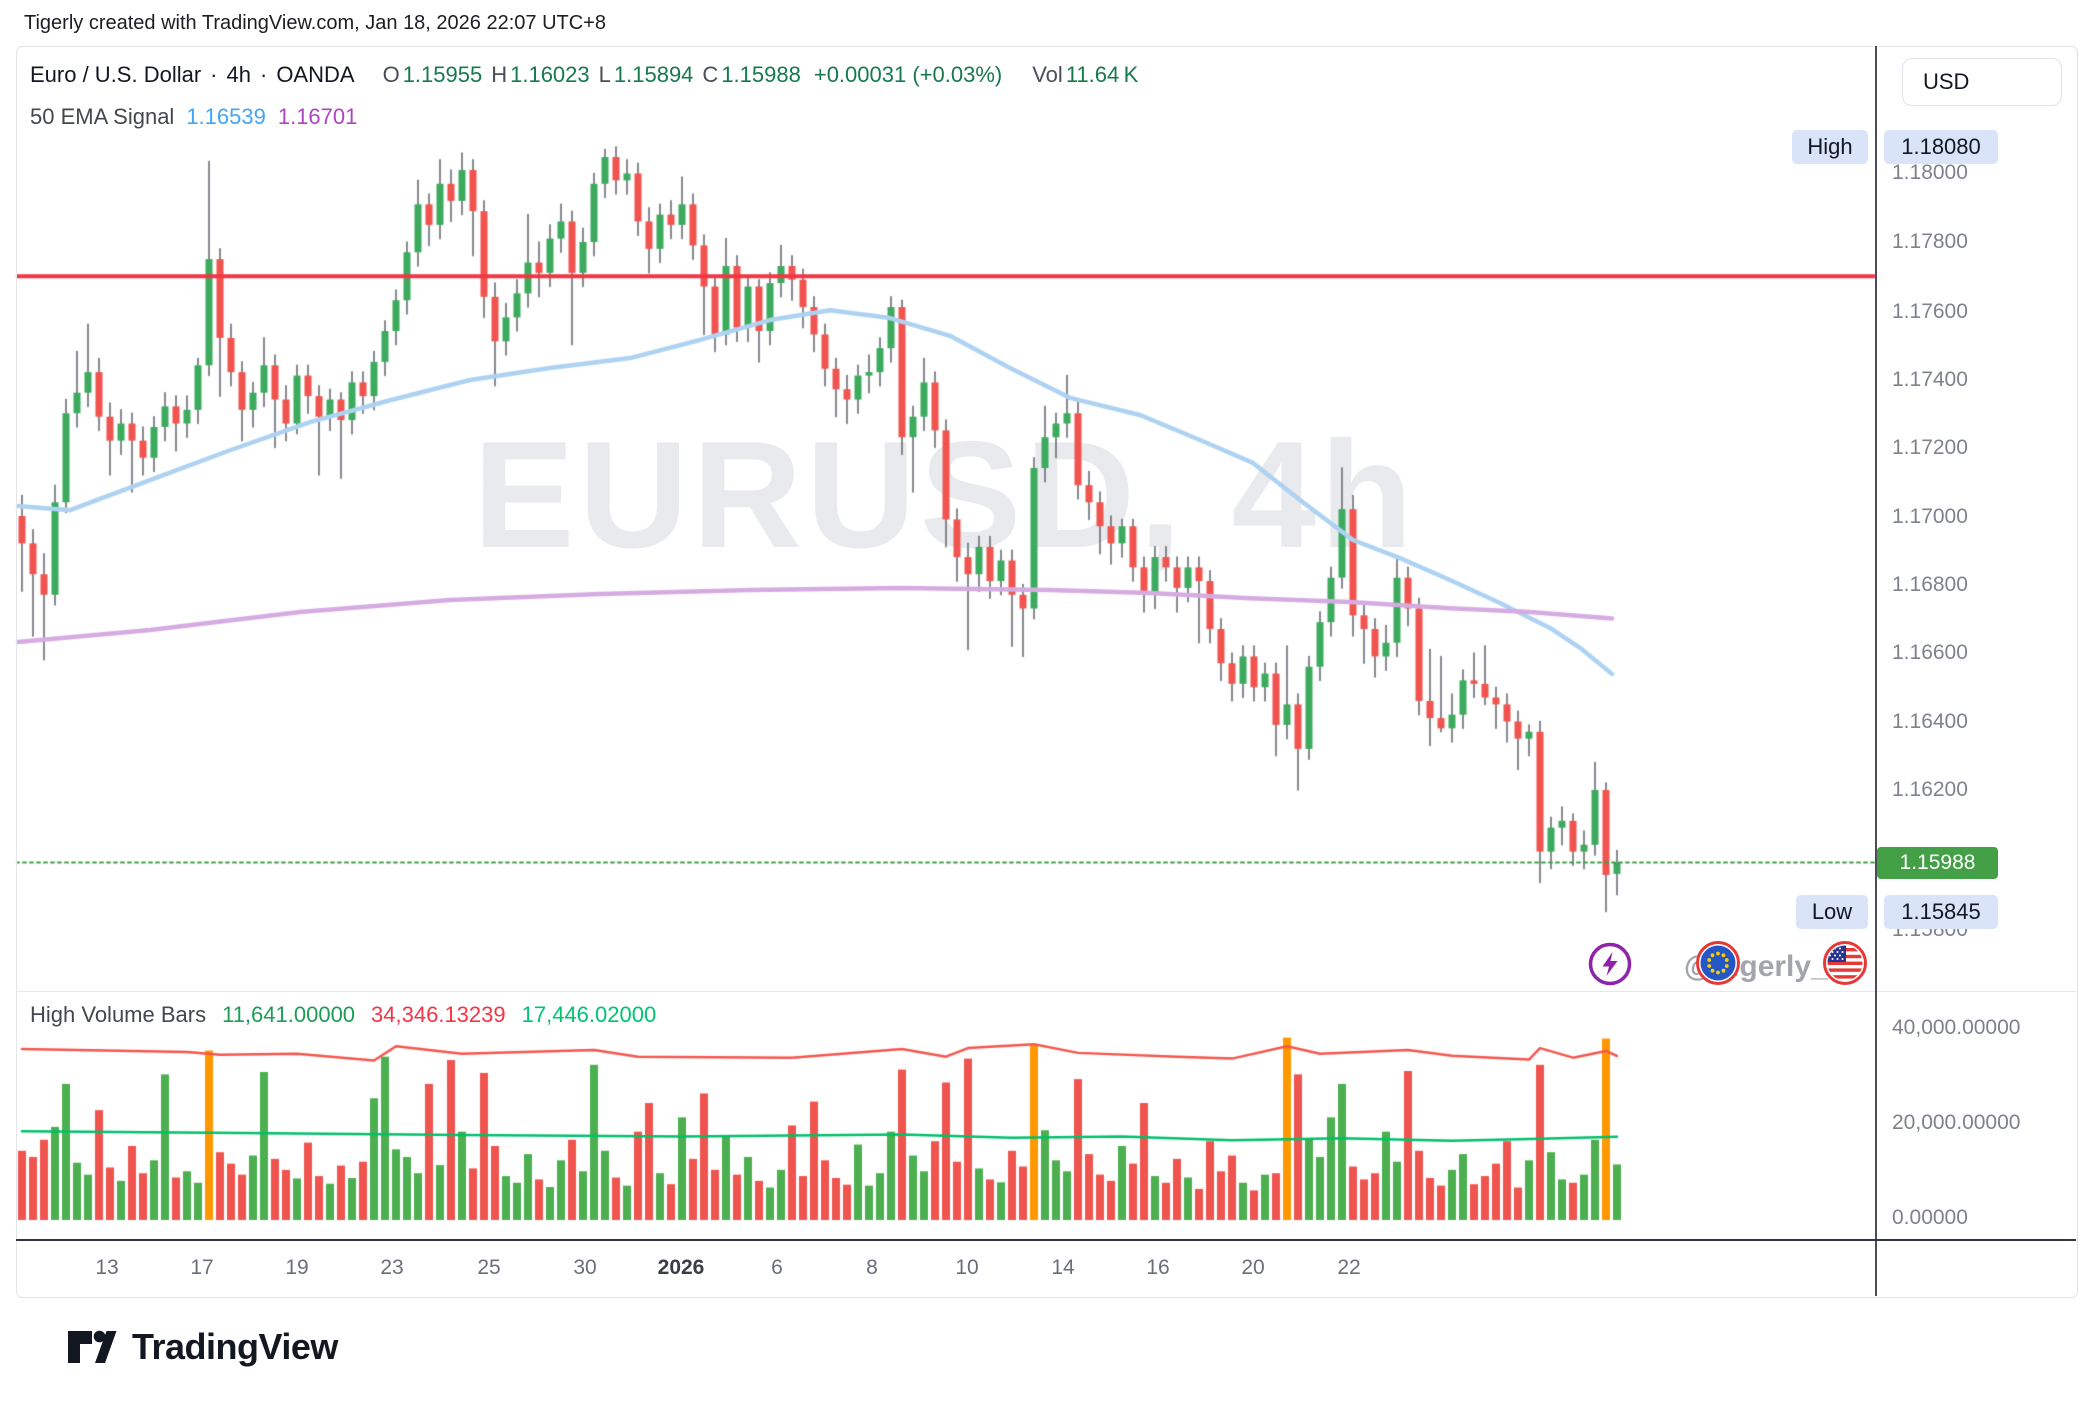  Describe the element at coordinates (289, 1014) in the screenshot. I see `volume-last-value: 11,641.00000` at that location.